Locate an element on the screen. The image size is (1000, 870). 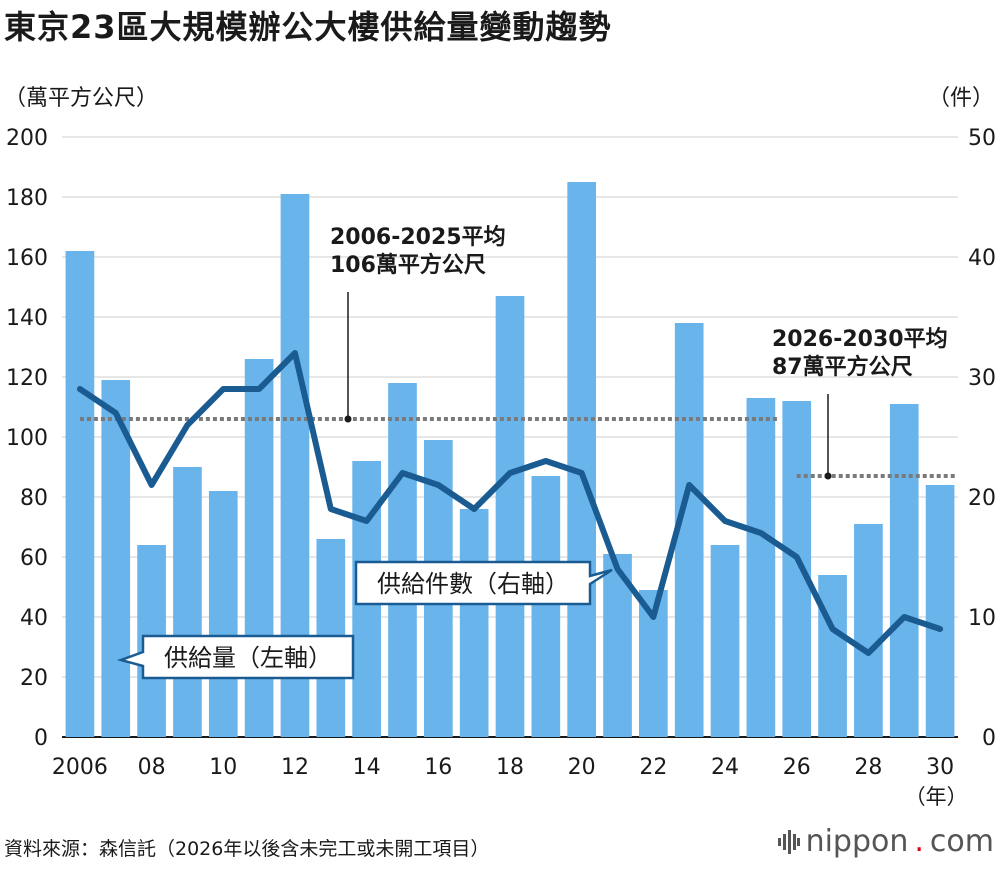
legend-bar-box is located at coordinates (235, 657).